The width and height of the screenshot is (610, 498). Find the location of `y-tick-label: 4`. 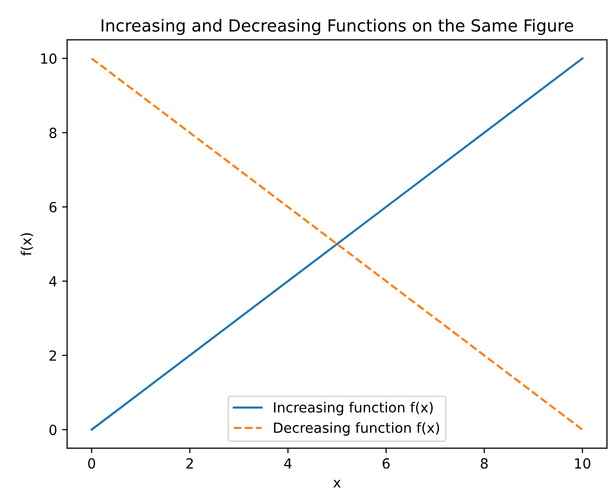

y-tick-label: 4 is located at coordinates (53, 281).